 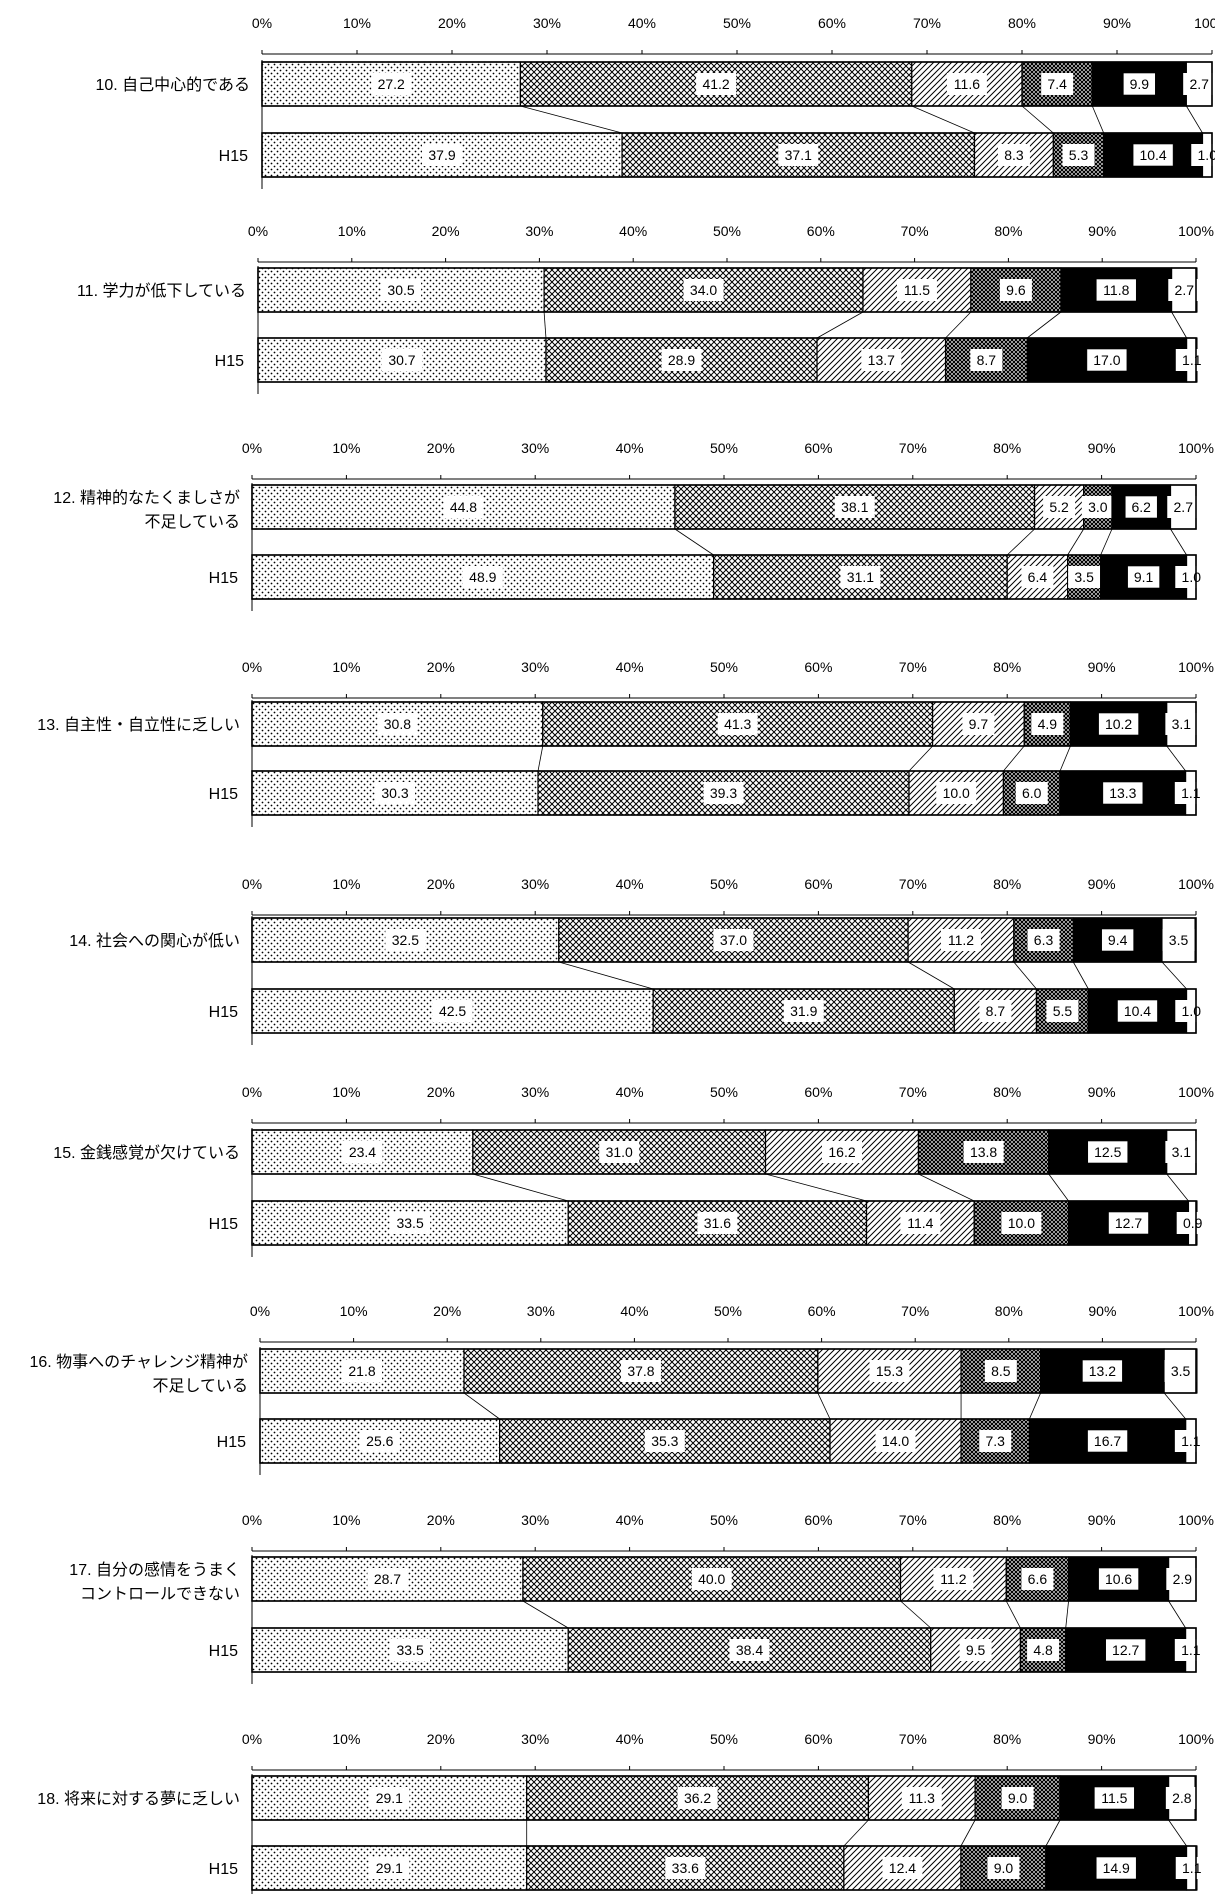 What do you see at coordinates (400, 290) in the screenshot?
I see `data-label: 30.5` at bounding box center [400, 290].